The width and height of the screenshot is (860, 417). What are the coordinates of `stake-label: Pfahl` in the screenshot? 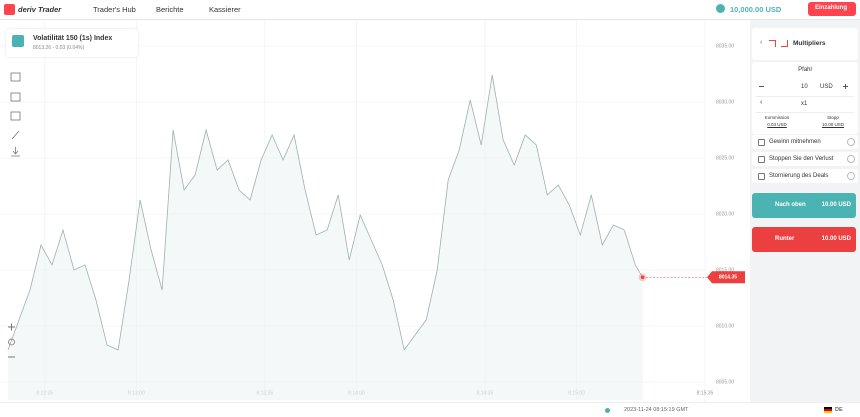 It's located at (805, 70).